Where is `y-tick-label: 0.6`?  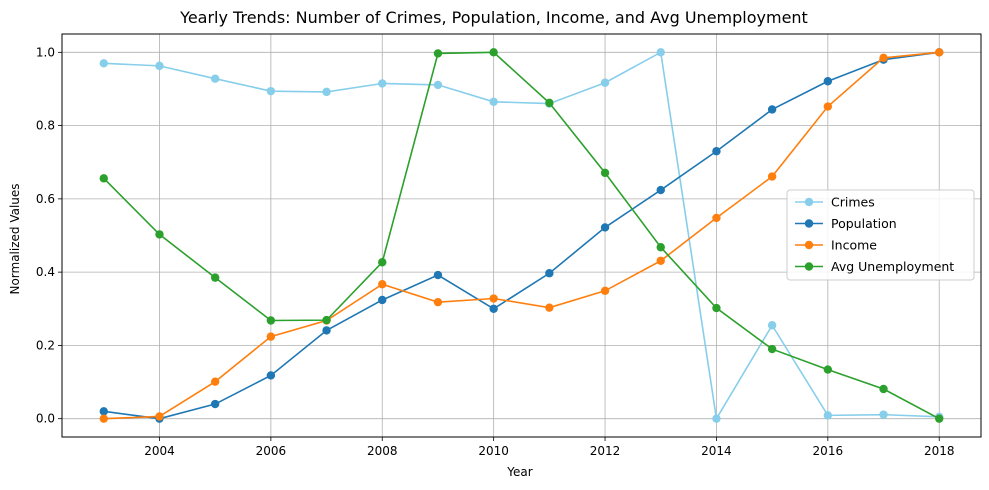
y-tick-label: 0.6 is located at coordinates (45, 199).